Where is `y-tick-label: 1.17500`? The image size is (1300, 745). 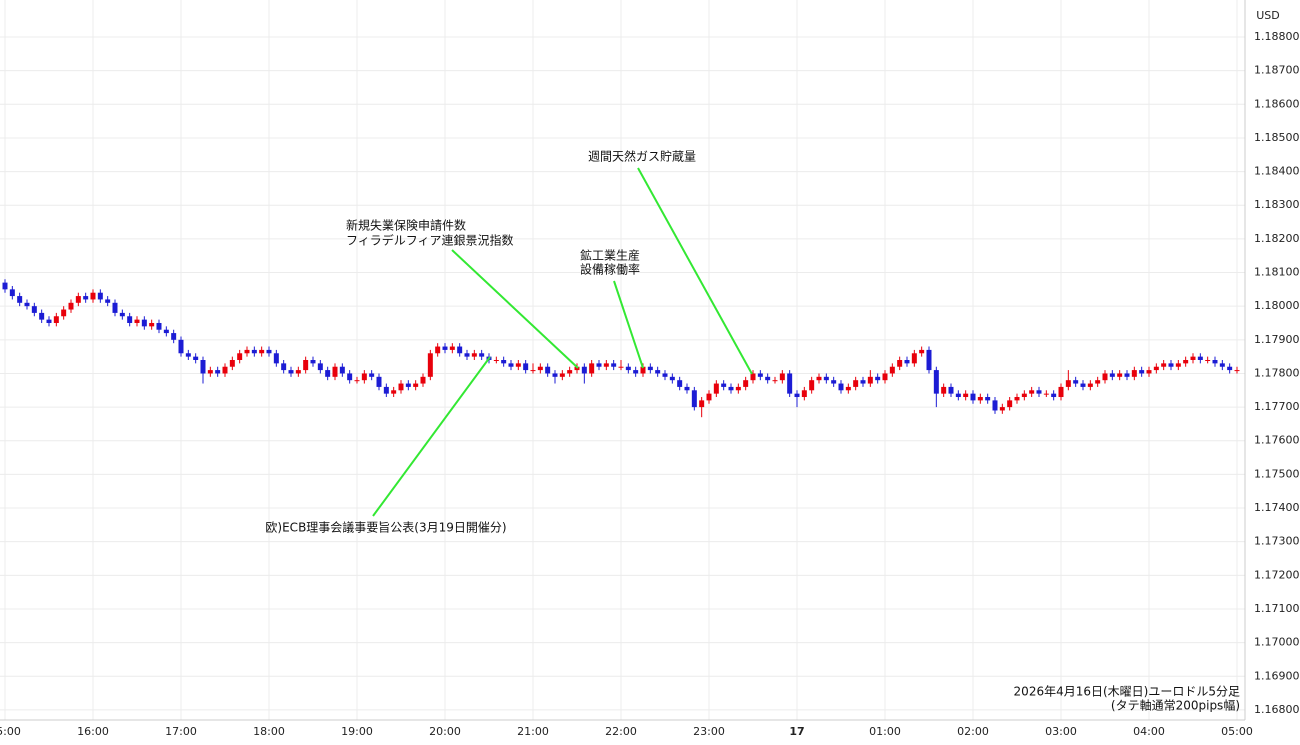 y-tick-label: 1.17500 is located at coordinates (1277, 473).